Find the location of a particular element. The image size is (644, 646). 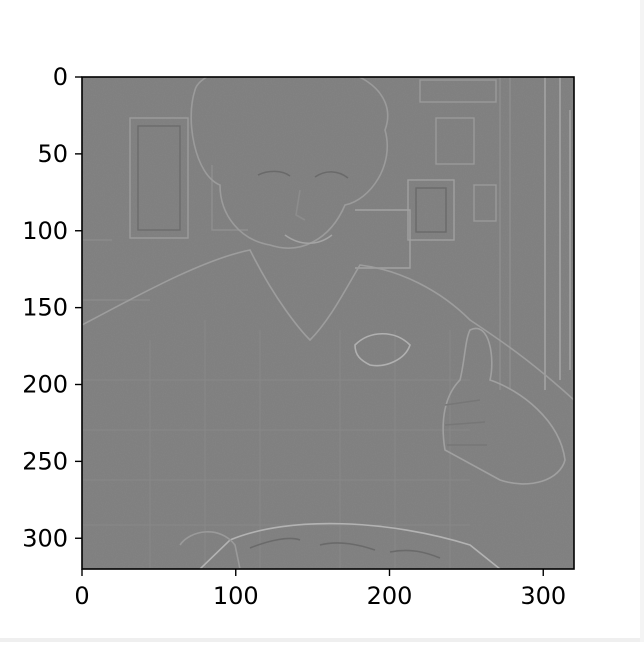

picture-frame-small is located at coordinates (485, 203).